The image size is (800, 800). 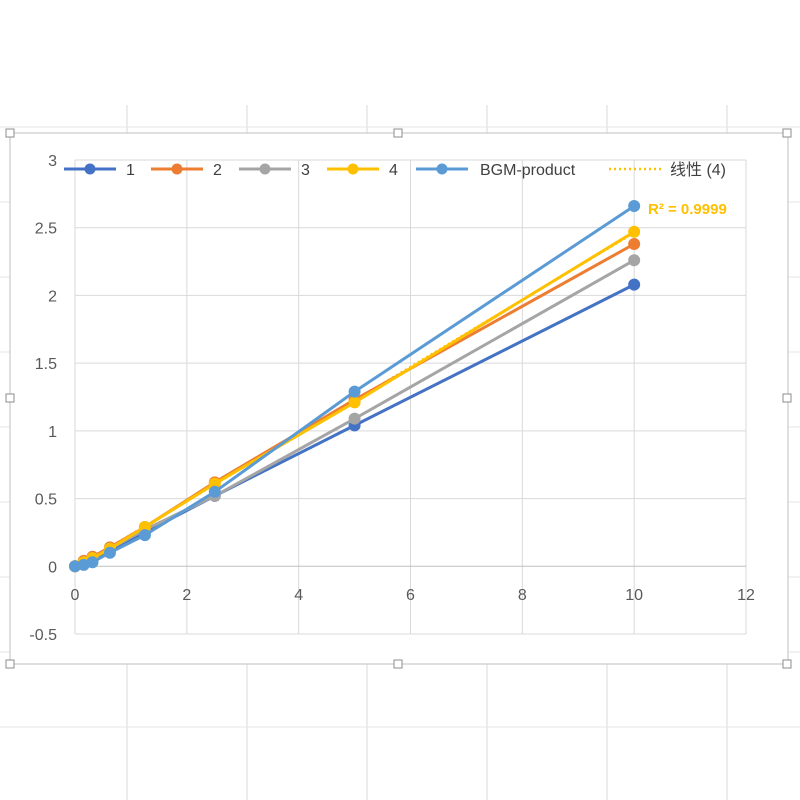 I want to click on legend: 1 2 3 4 BGM-product 线性 (4), so click(x=395, y=170).